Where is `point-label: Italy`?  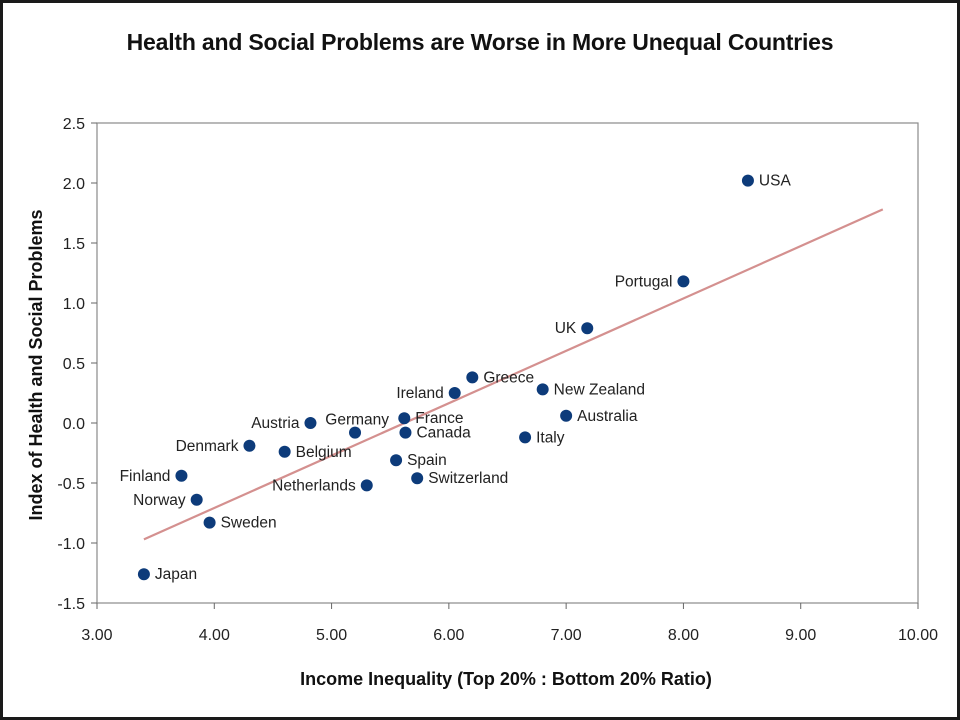
point-label: Italy is located at coordinates (550, 437).